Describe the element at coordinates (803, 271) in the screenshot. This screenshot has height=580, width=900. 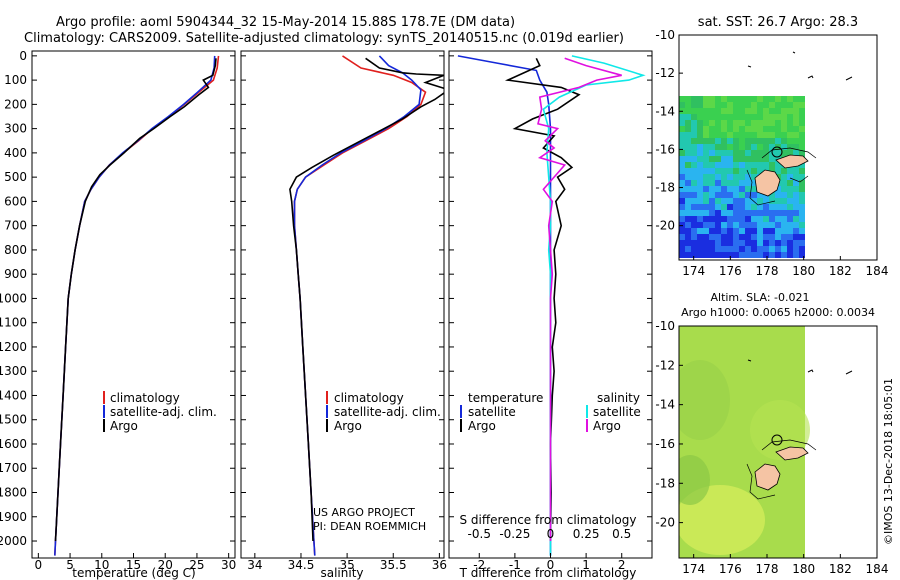
I see `map-x-tick-label: 180` at that location.